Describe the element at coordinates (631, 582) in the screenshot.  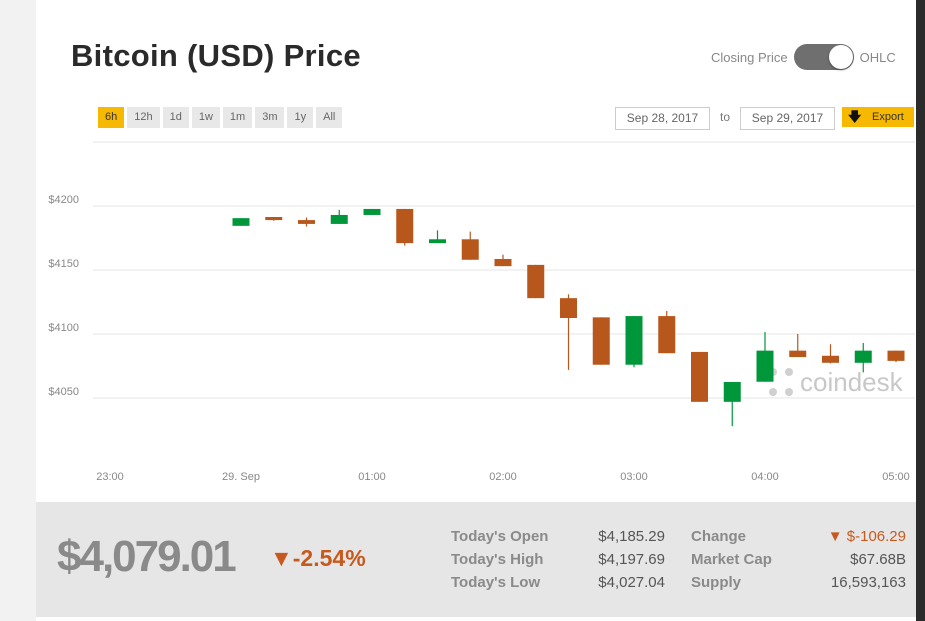
I see `stat-value-low: $4,027.04` at that location.